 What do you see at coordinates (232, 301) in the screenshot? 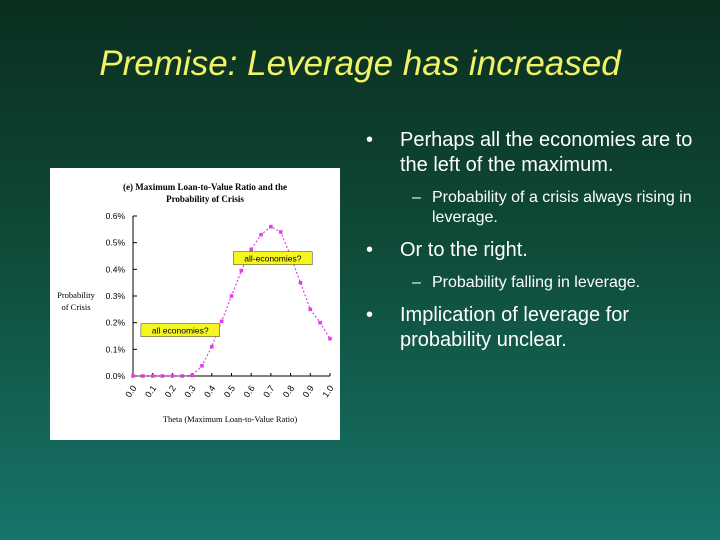
I see `series-line` at bounding box center [232, 301].